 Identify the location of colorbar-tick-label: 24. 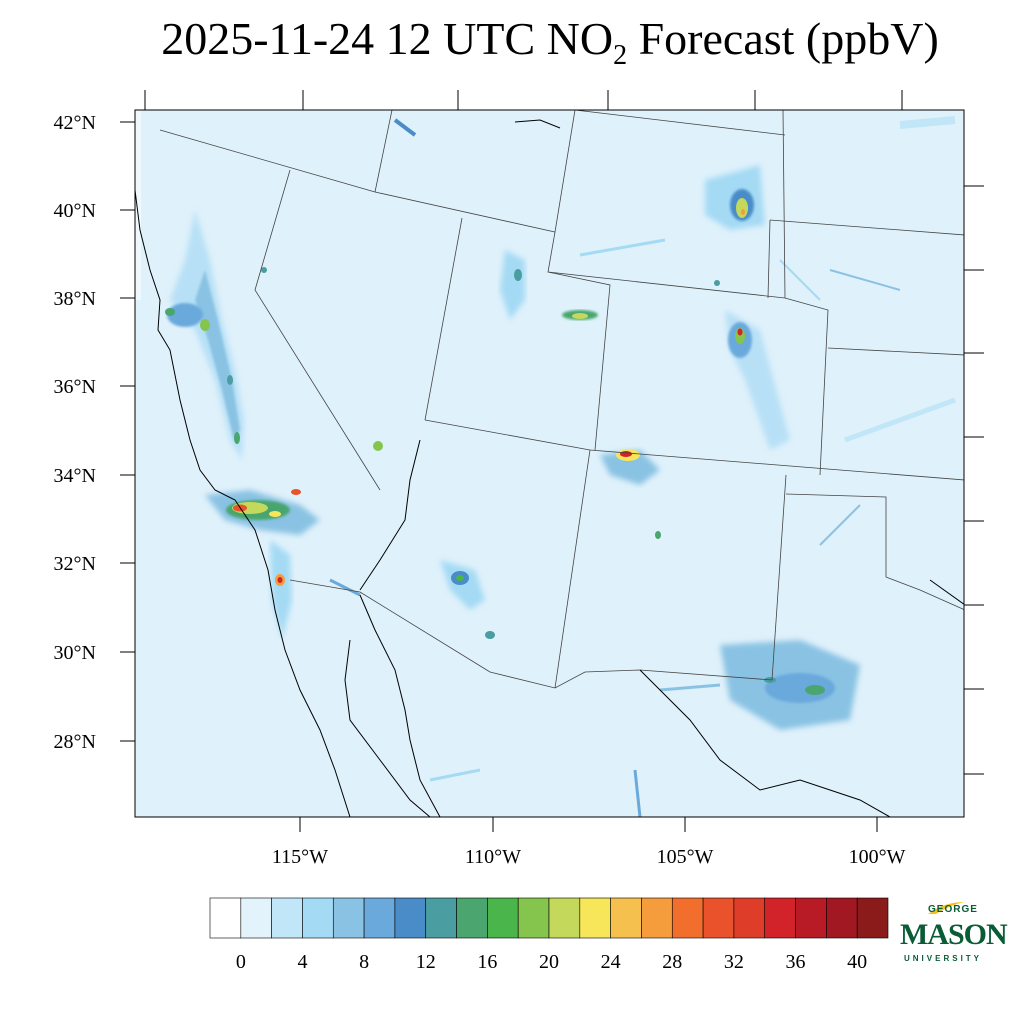
(611, 962).